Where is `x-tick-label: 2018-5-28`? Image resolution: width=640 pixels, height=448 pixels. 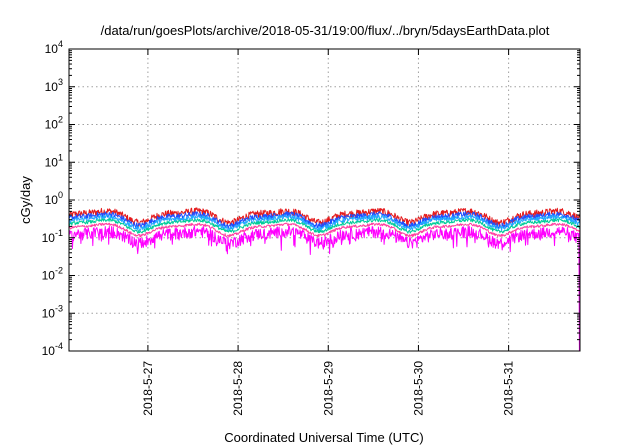 x-tick-label: 2018-5-28 is located at coordinates (238, 388).